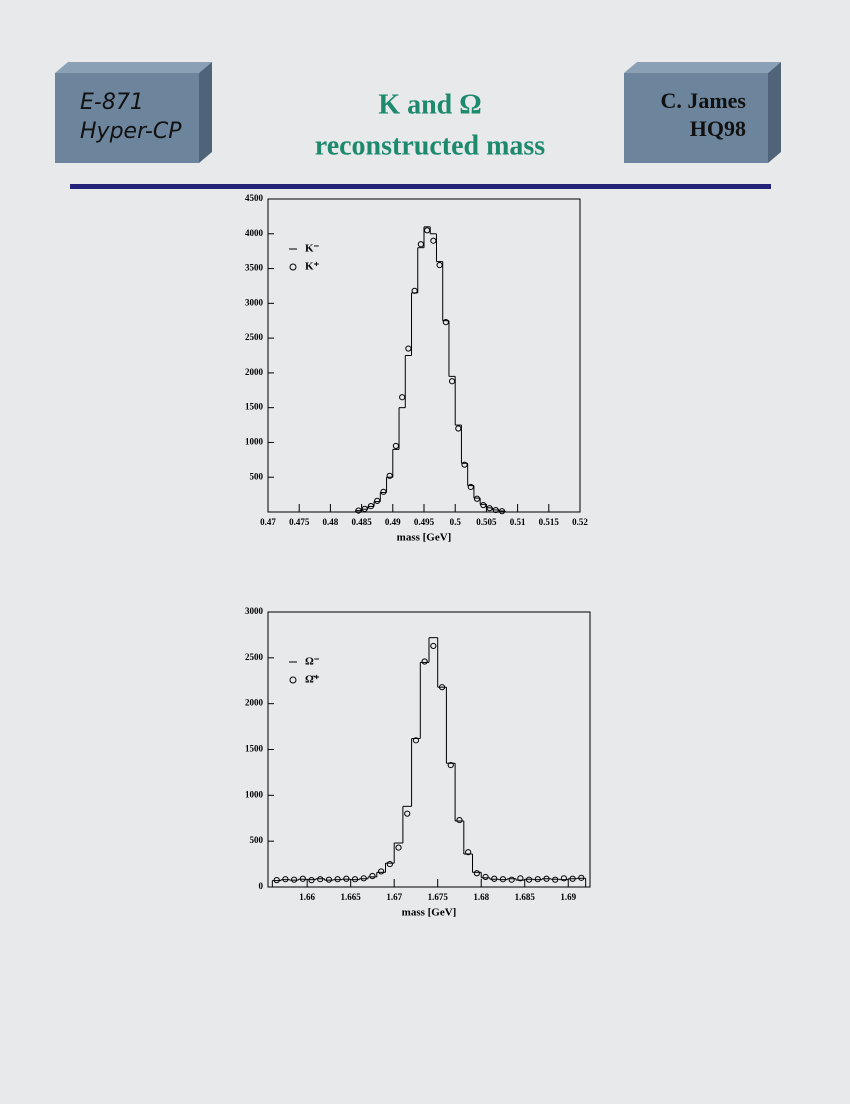 This screenshot has height=1104, width=850. Describe the element at coordinates (131, 131) in the screenshot. I see `box-text: Hyper-CP` at that location.